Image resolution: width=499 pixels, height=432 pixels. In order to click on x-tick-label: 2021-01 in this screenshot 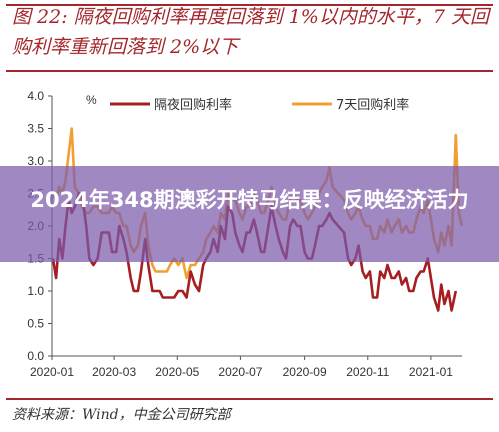, I will do `click(431, 372)`.